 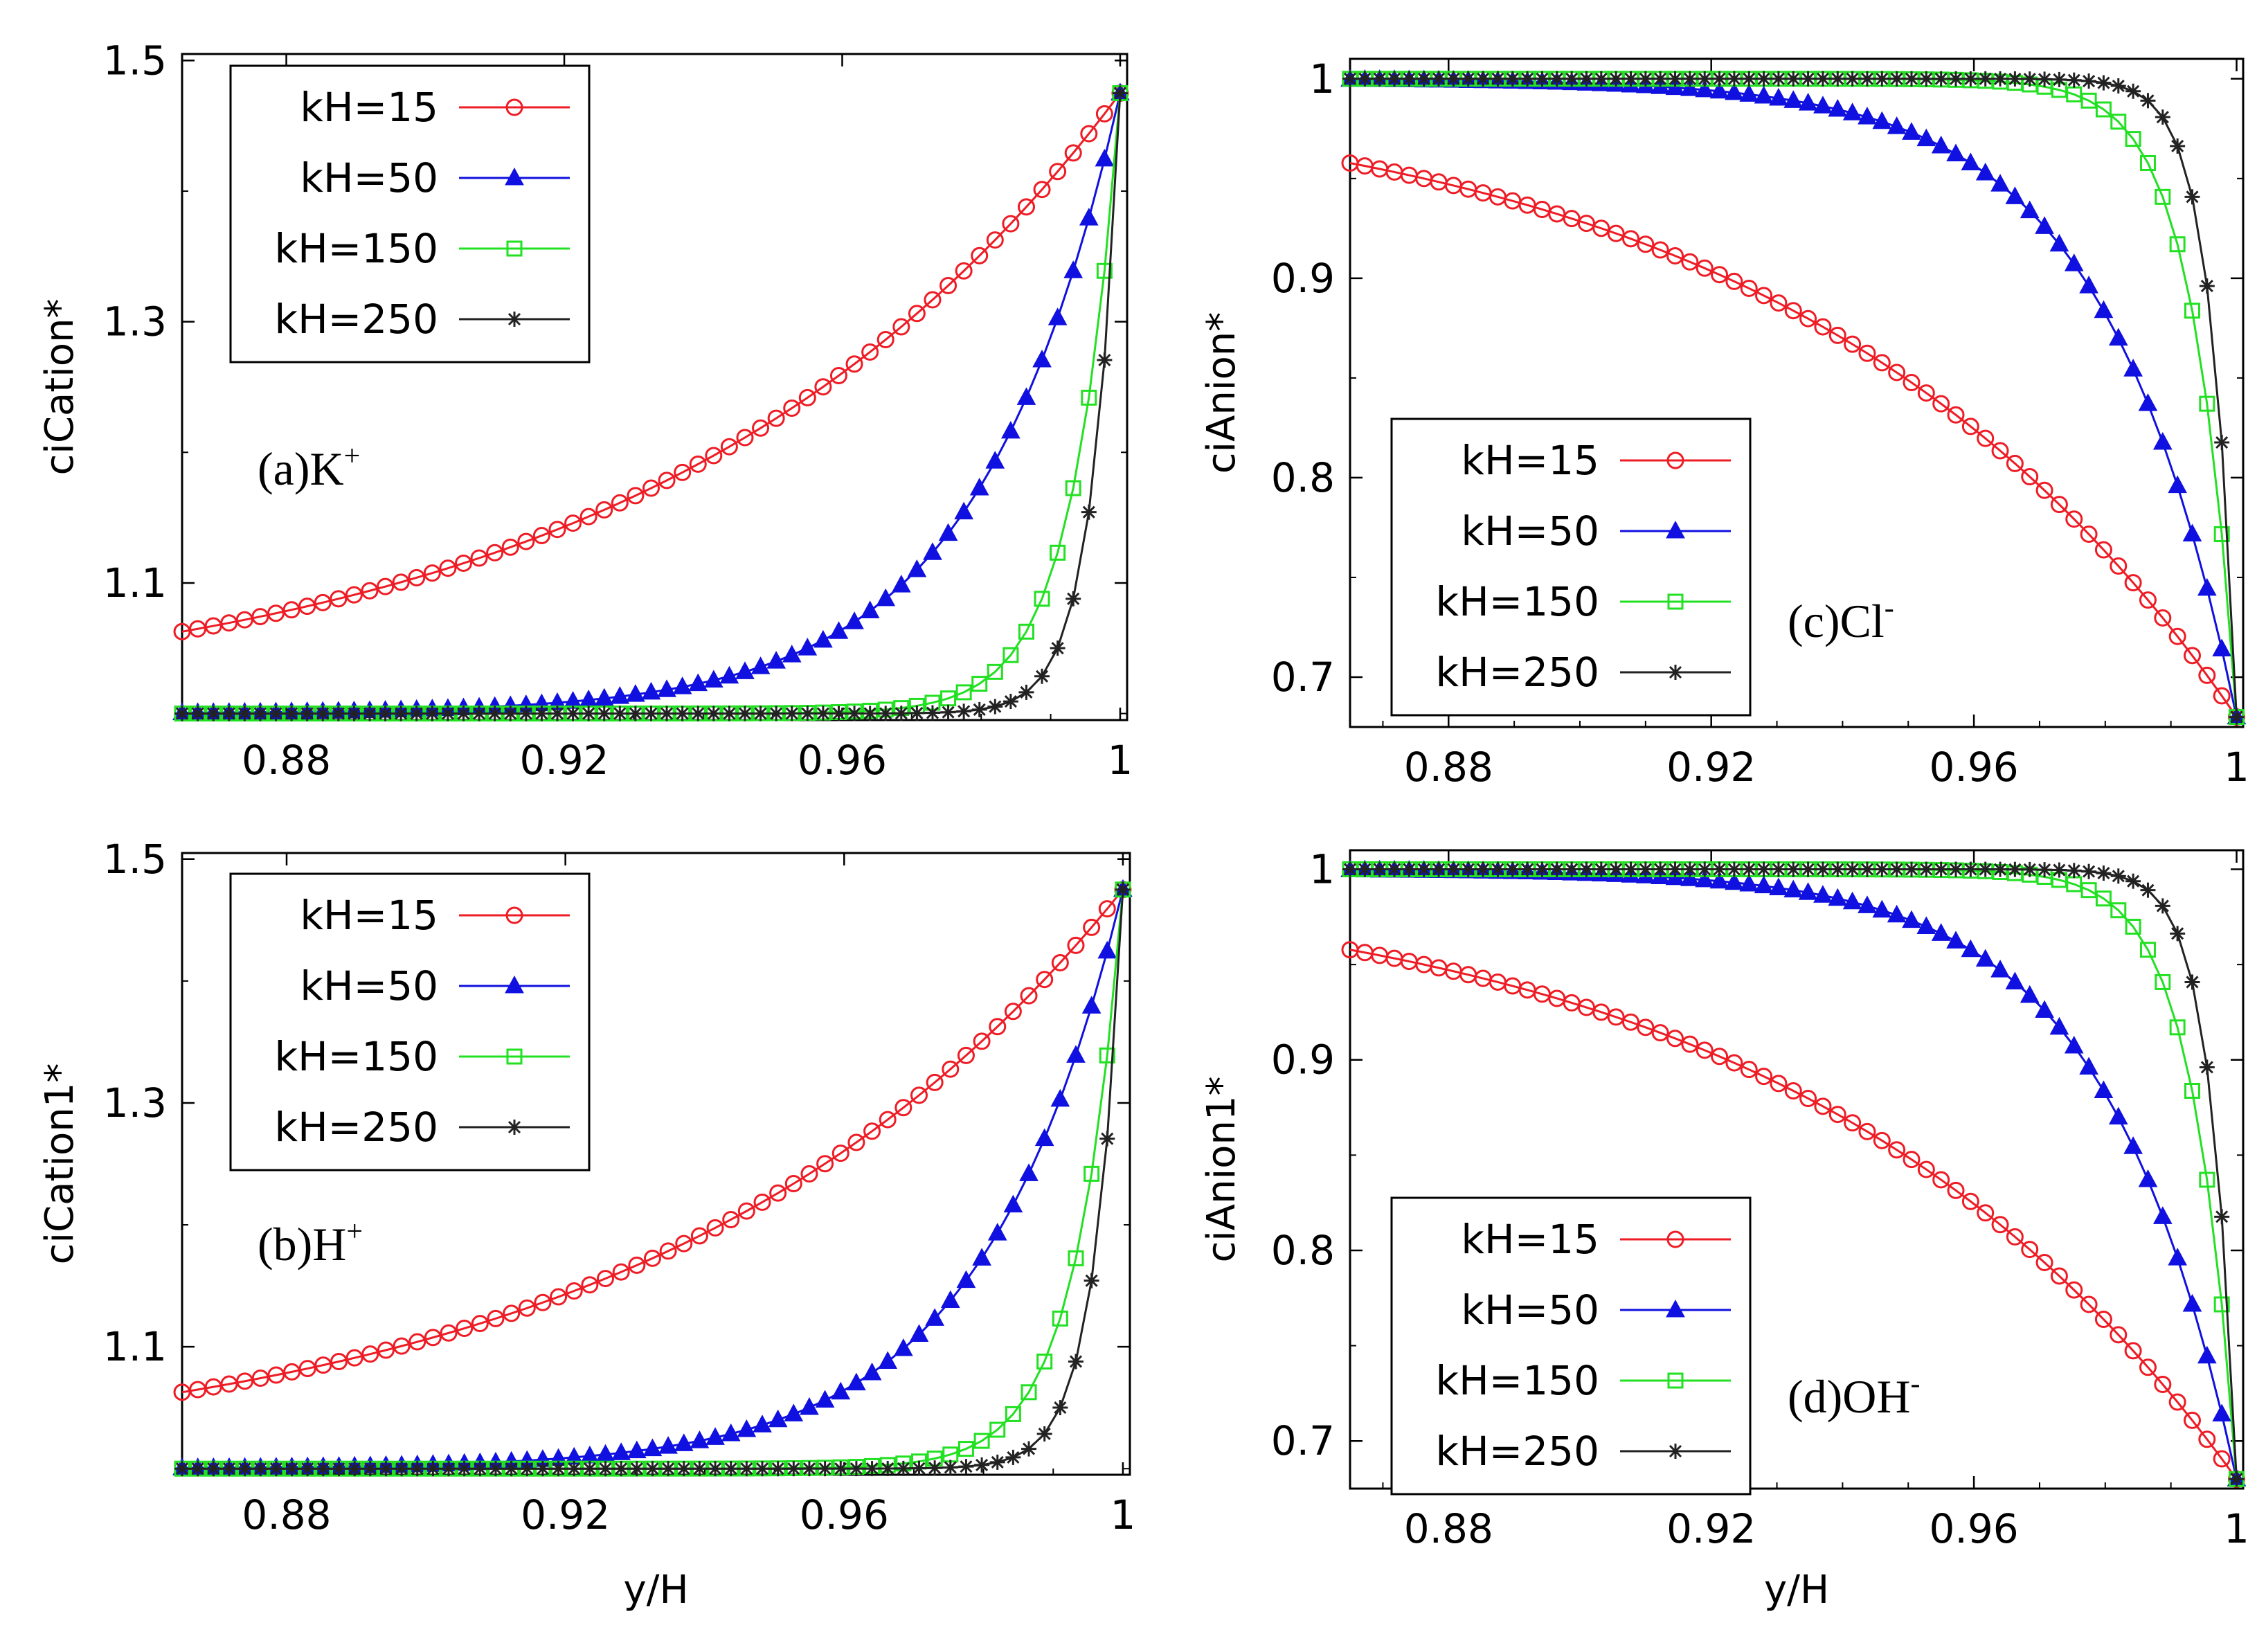 I want to click on x-tick-label: 0.92, so click(x=564, y=761).